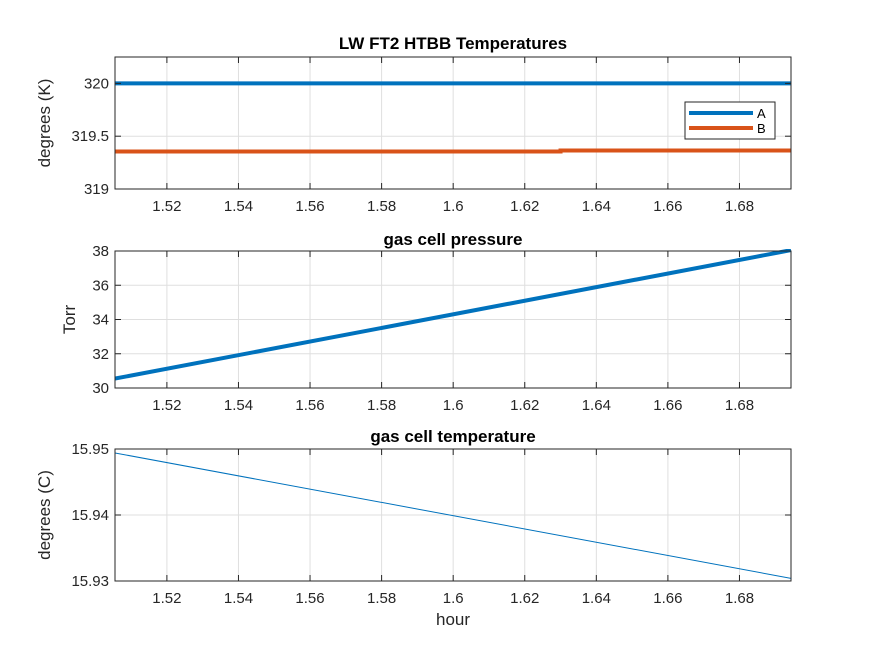 This screenshot has width=875, height=656. I want to click on chart-title: LW FT2 HTBB Temperatures, so click(453, 43).